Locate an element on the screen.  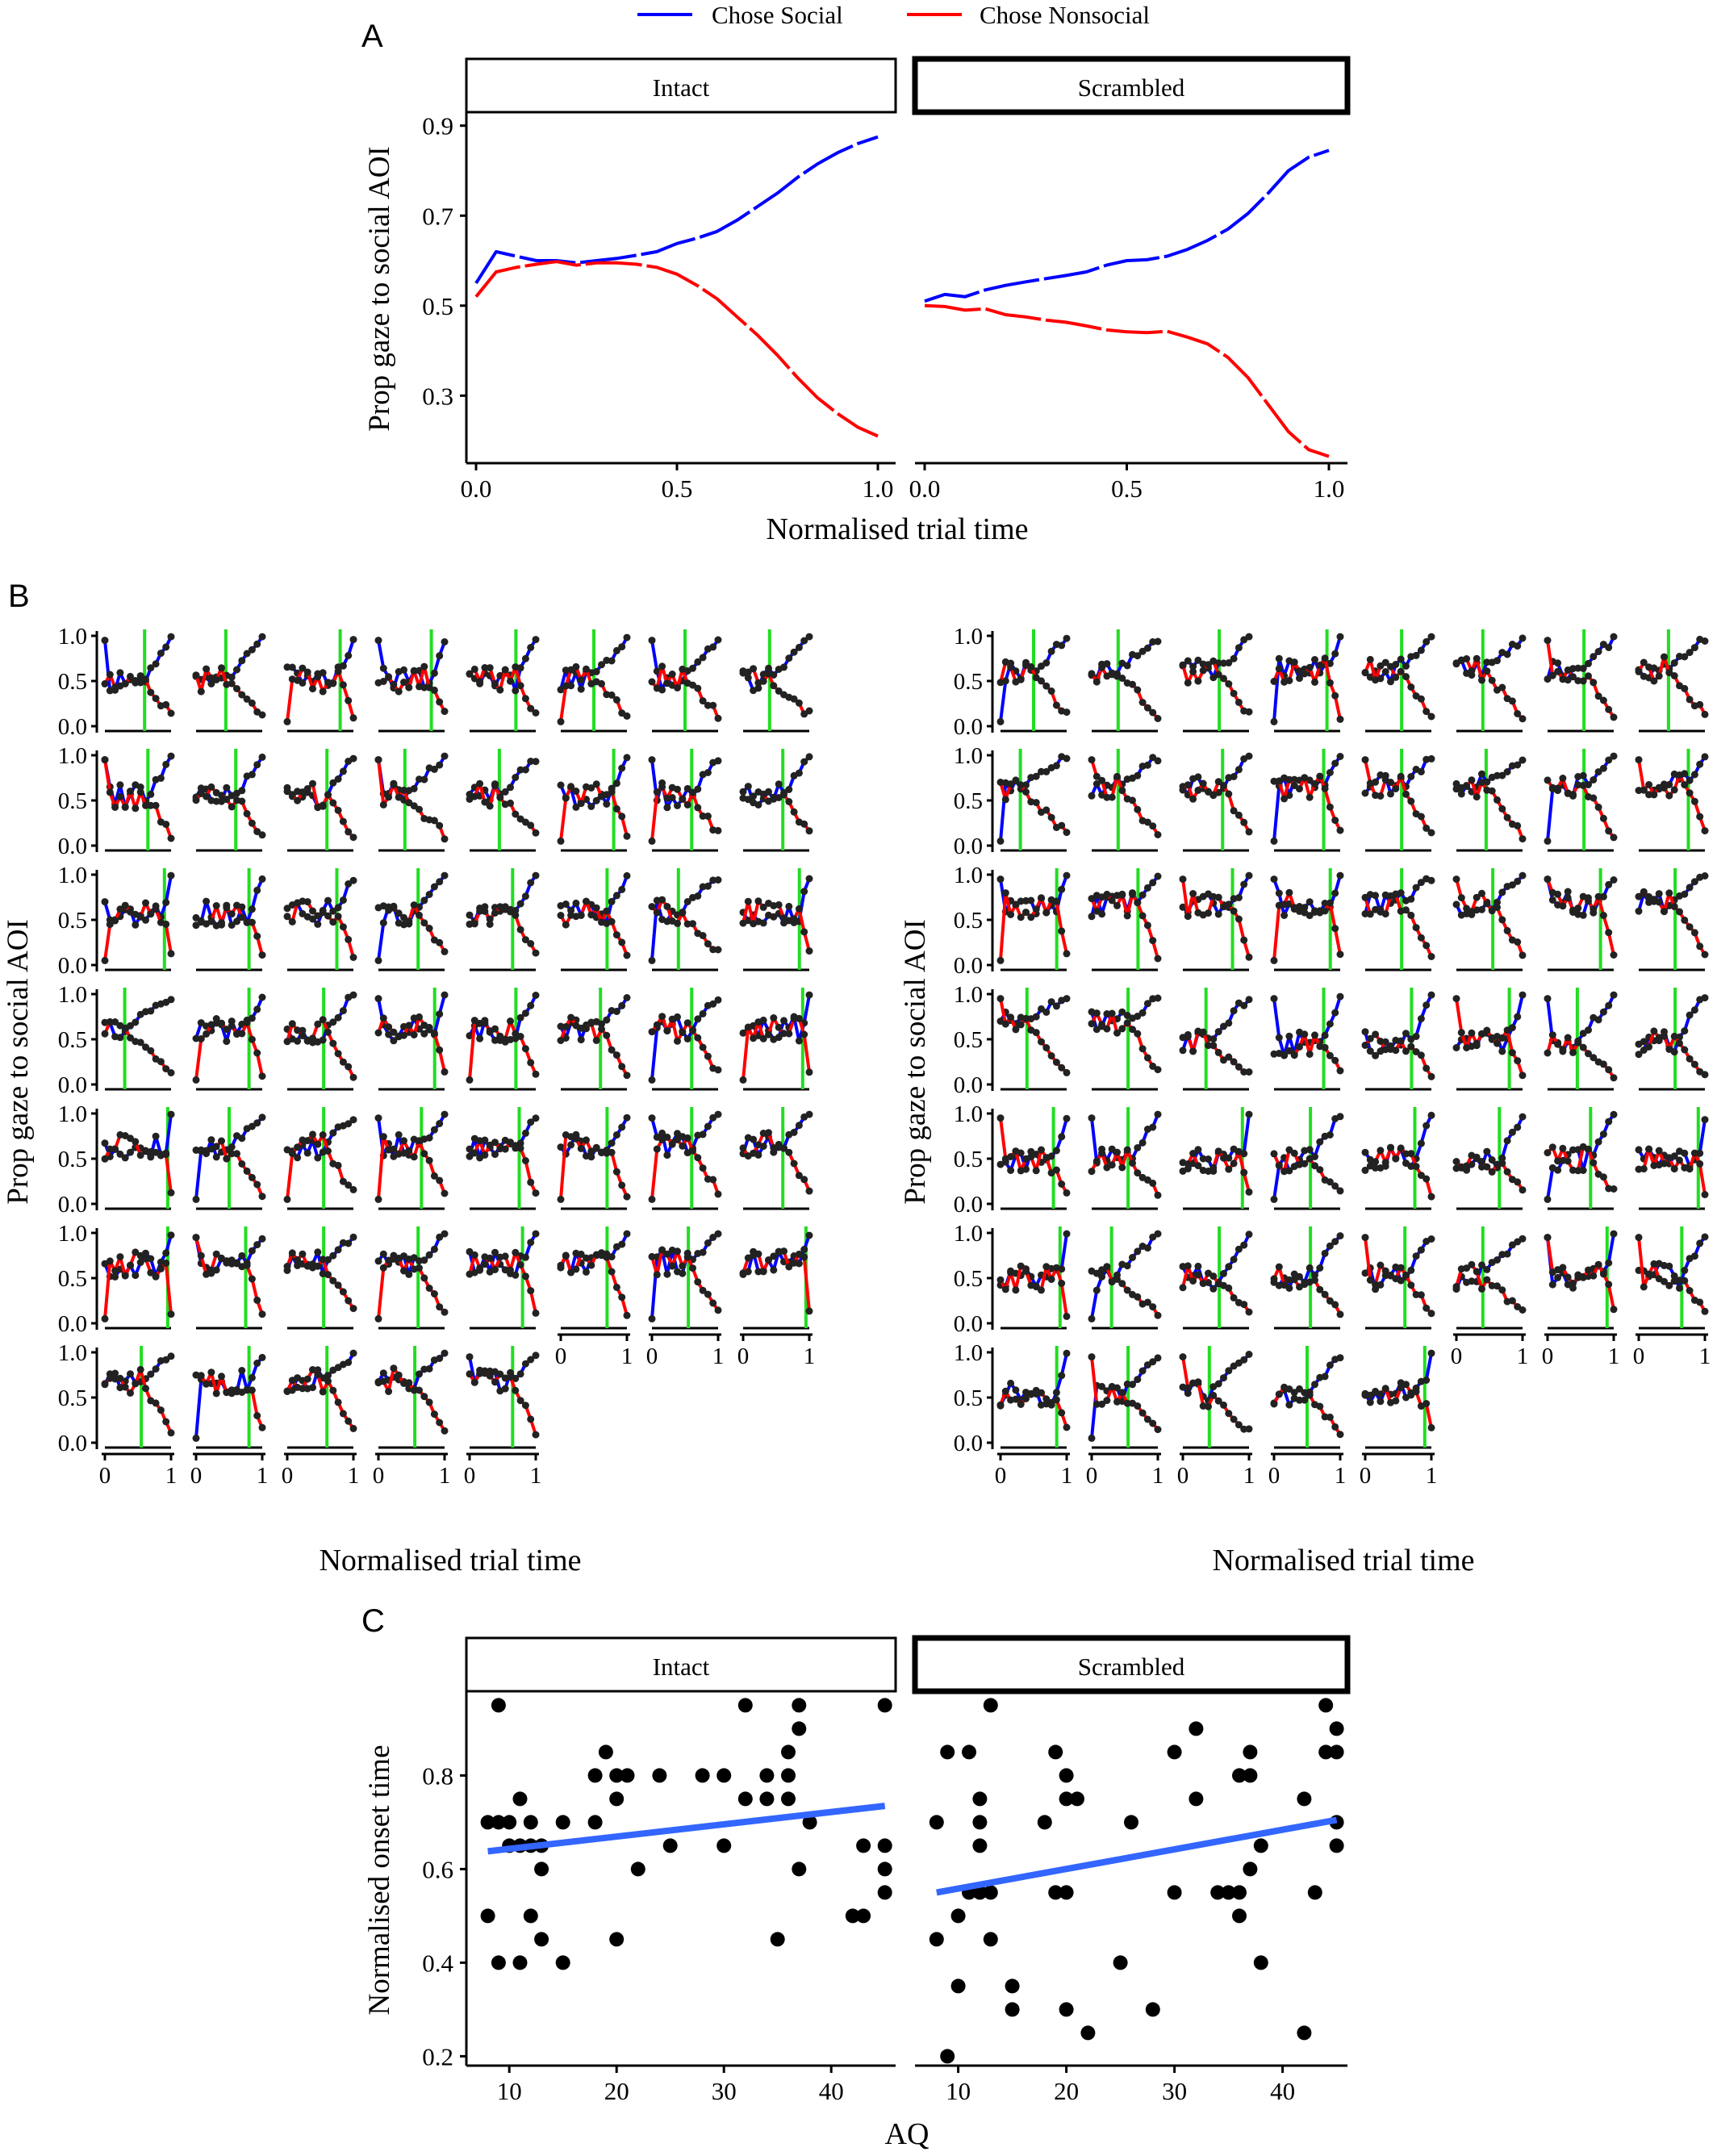
y-tick-label: 0.0 is located at coordinates (73, 1324).